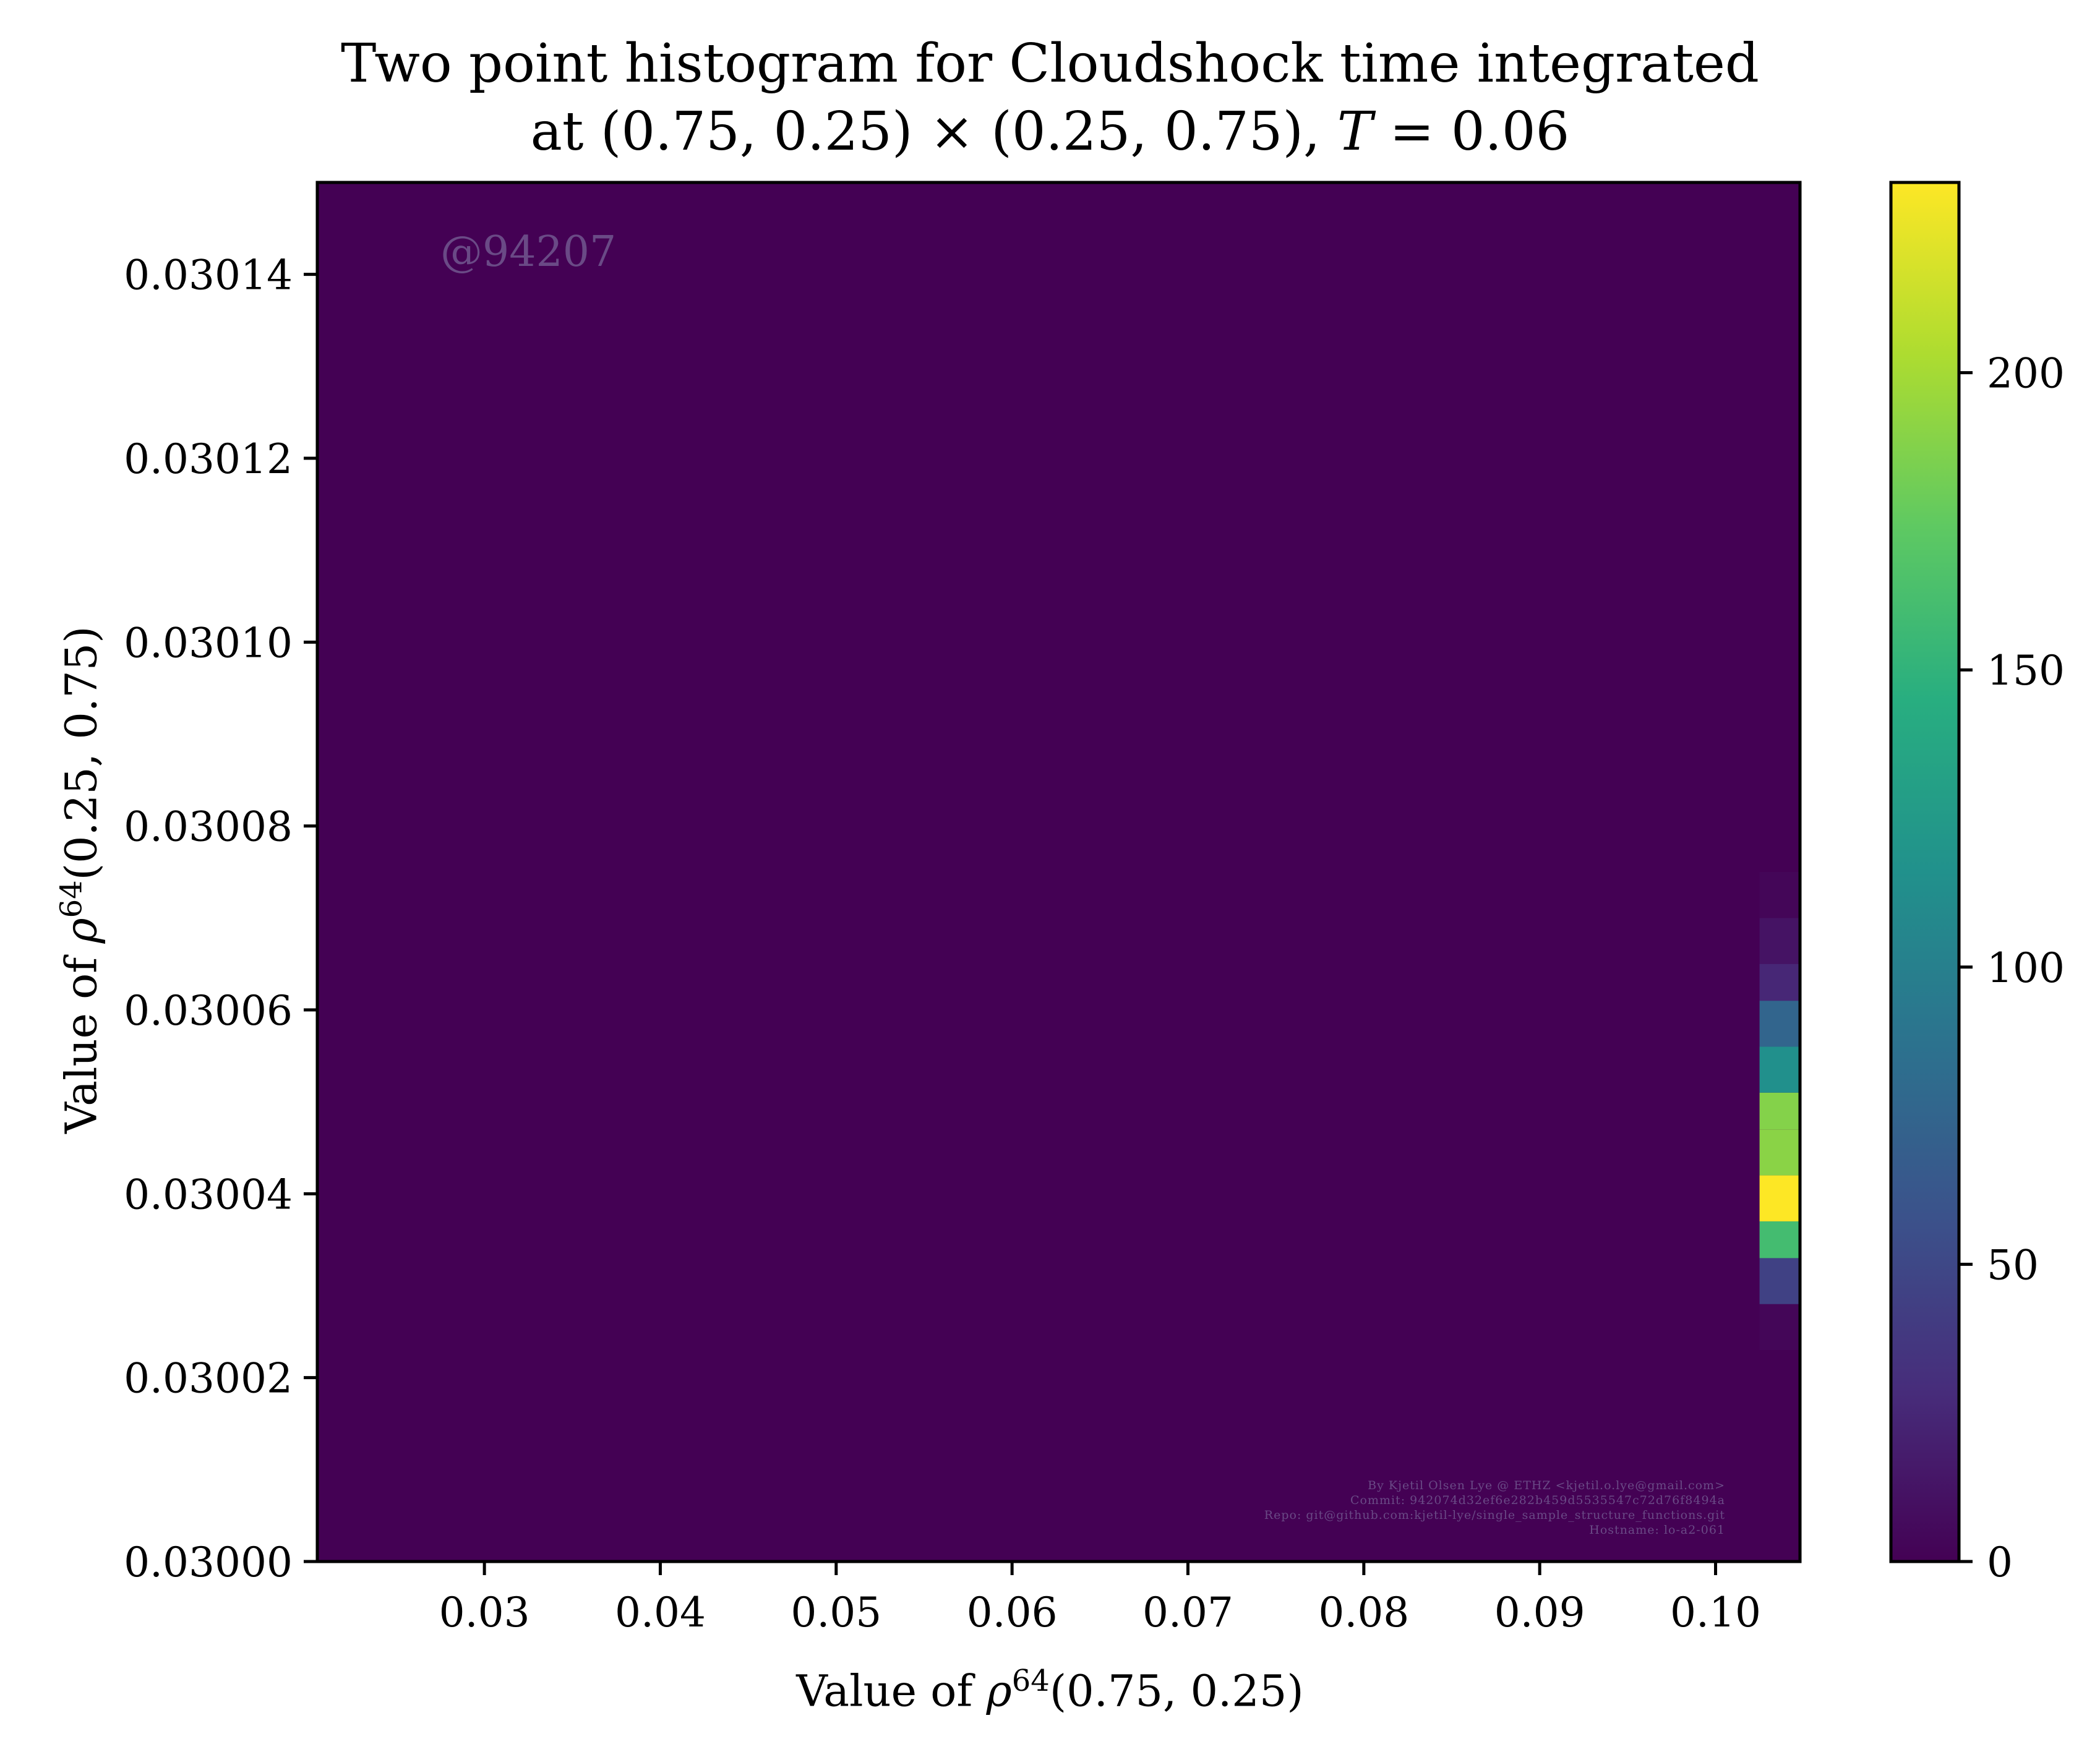 The width and height of the screenshot is (2100, 1752). Describe the element at coordinates (208, 643) in the screenshot. I see `y-tick-label: 0.03010` at that location.